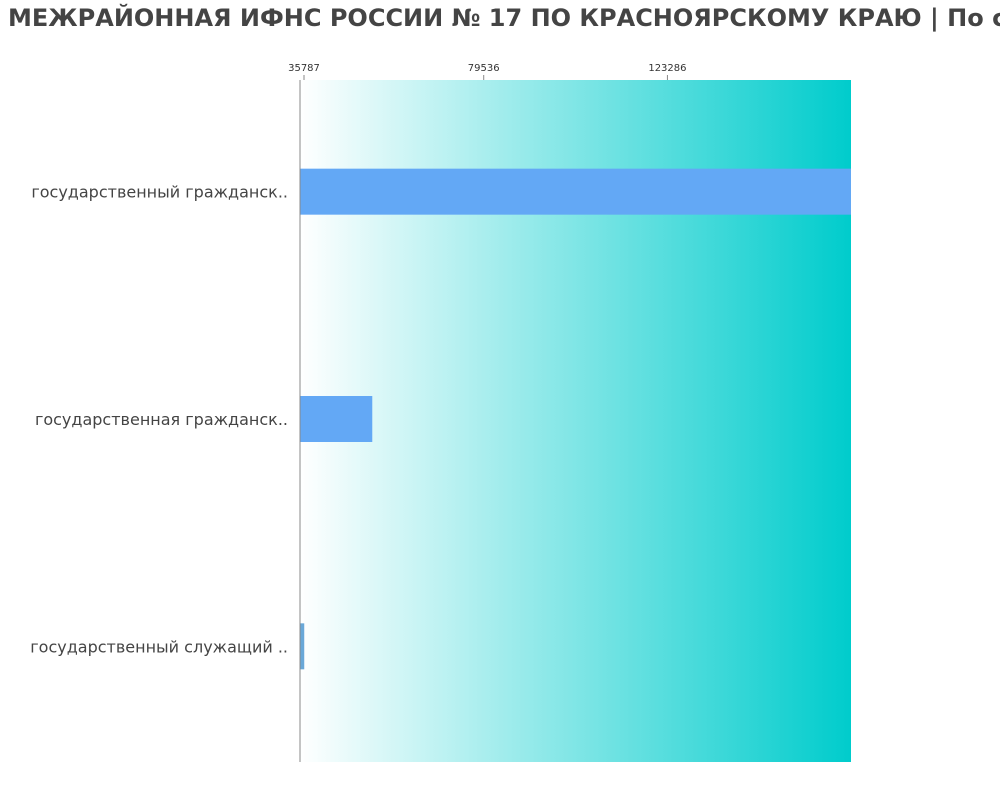 The image size is (1000, 800). What do you see at coordinates (304, 68) in the screenshot?
I see `x-tick-label: 35787` at bounding box center [304, 68].